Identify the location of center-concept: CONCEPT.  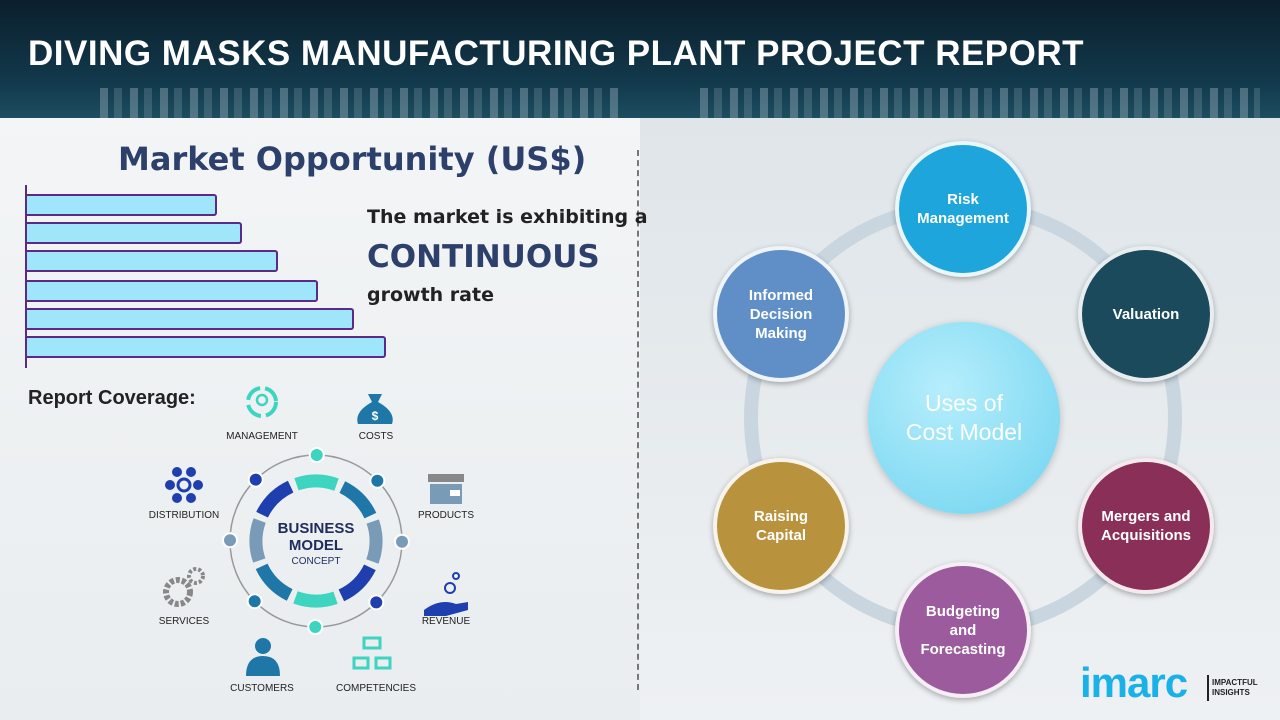
(316, 561).